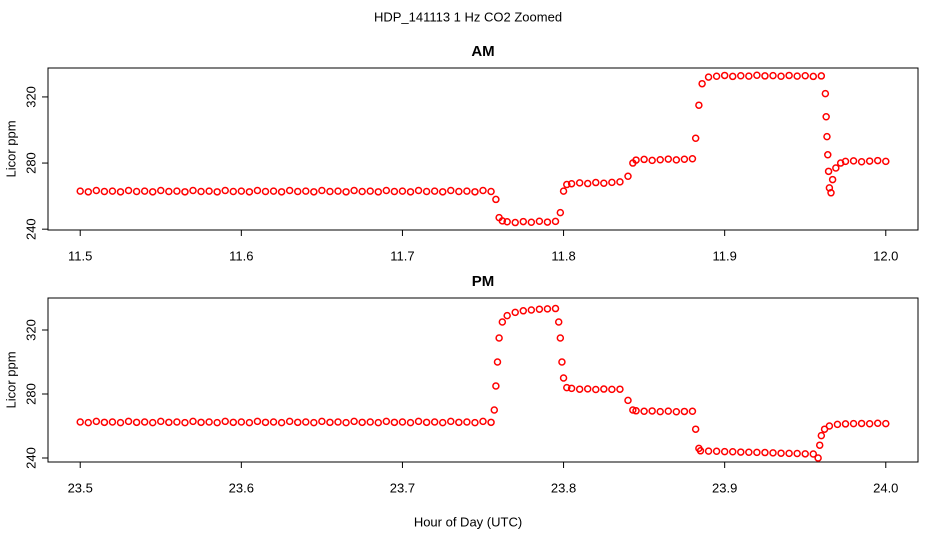 Image resolution: width=936 pixels, height=540 pixels. Describe the element at coordinates (724, 255) in the screenshot. I see `x-tick-label: 11.9` at that location.